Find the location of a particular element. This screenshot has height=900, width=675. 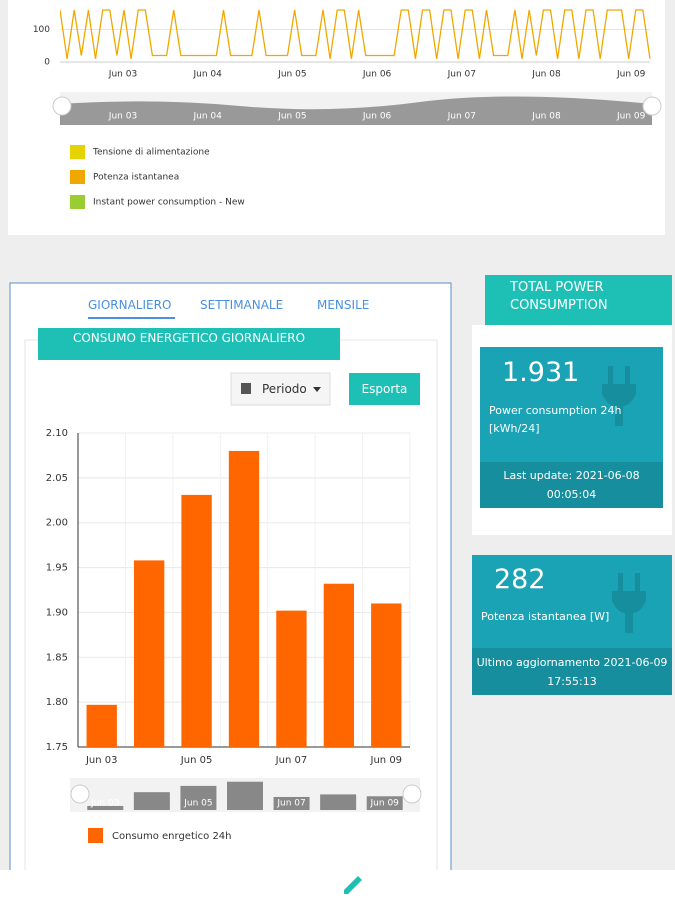

card-update: Ultimo aggiornamento 2021-06-09 17:55:13 is located at coordinates (572, 672).